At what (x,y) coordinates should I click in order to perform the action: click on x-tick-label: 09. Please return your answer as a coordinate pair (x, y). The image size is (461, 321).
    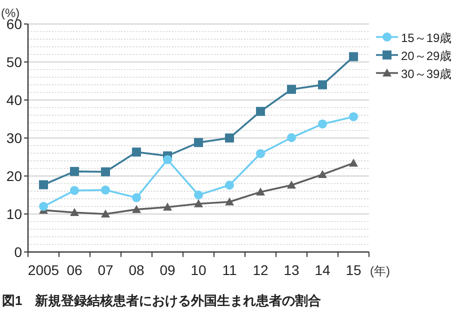
    Looking at the image, I should click on (168, 270).